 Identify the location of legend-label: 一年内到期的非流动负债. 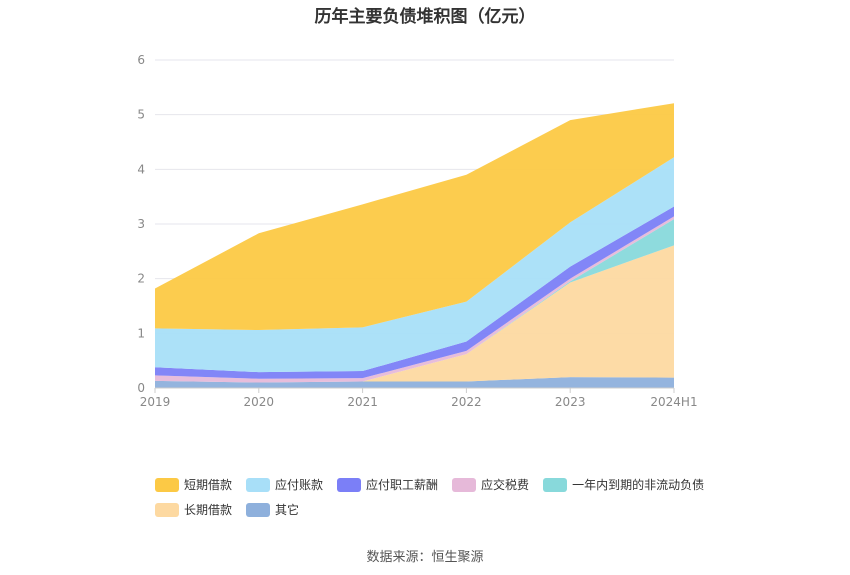
(638, 485).